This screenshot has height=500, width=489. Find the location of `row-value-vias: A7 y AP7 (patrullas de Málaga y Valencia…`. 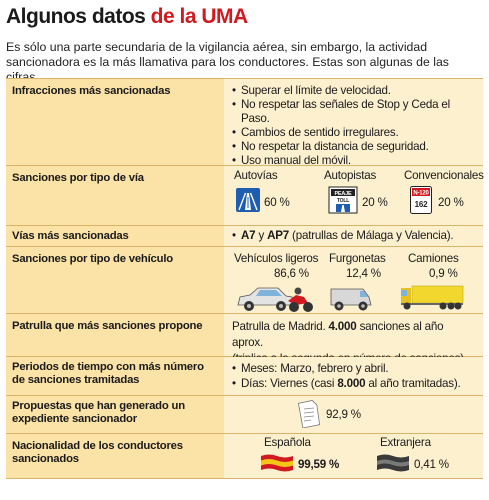

row-value-vias: A7 y AP7 (patrullas de Málaga y Valencia… is located at coordinates (353, 236).